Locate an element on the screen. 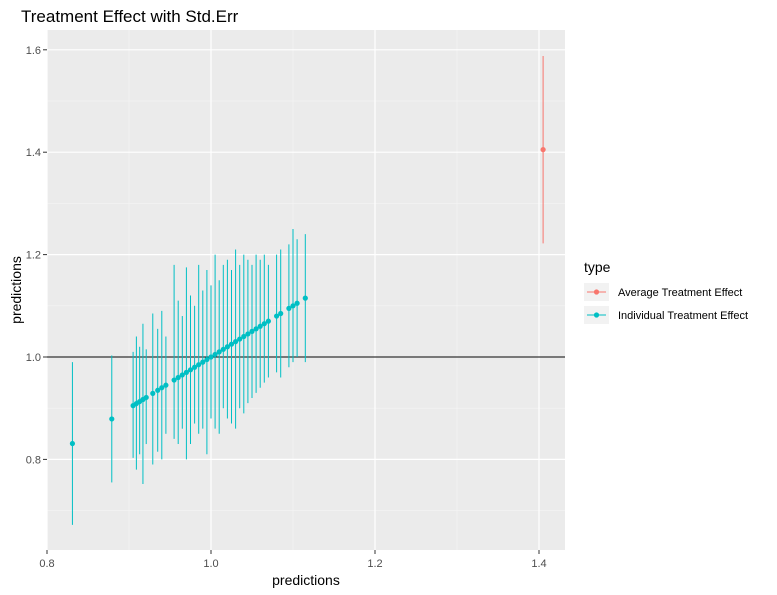 The width and height of the screenshot is (777, 595). x-axis-ticks: 0.8 1.0 1.2 1.4 is located at coordinates (293, 560).